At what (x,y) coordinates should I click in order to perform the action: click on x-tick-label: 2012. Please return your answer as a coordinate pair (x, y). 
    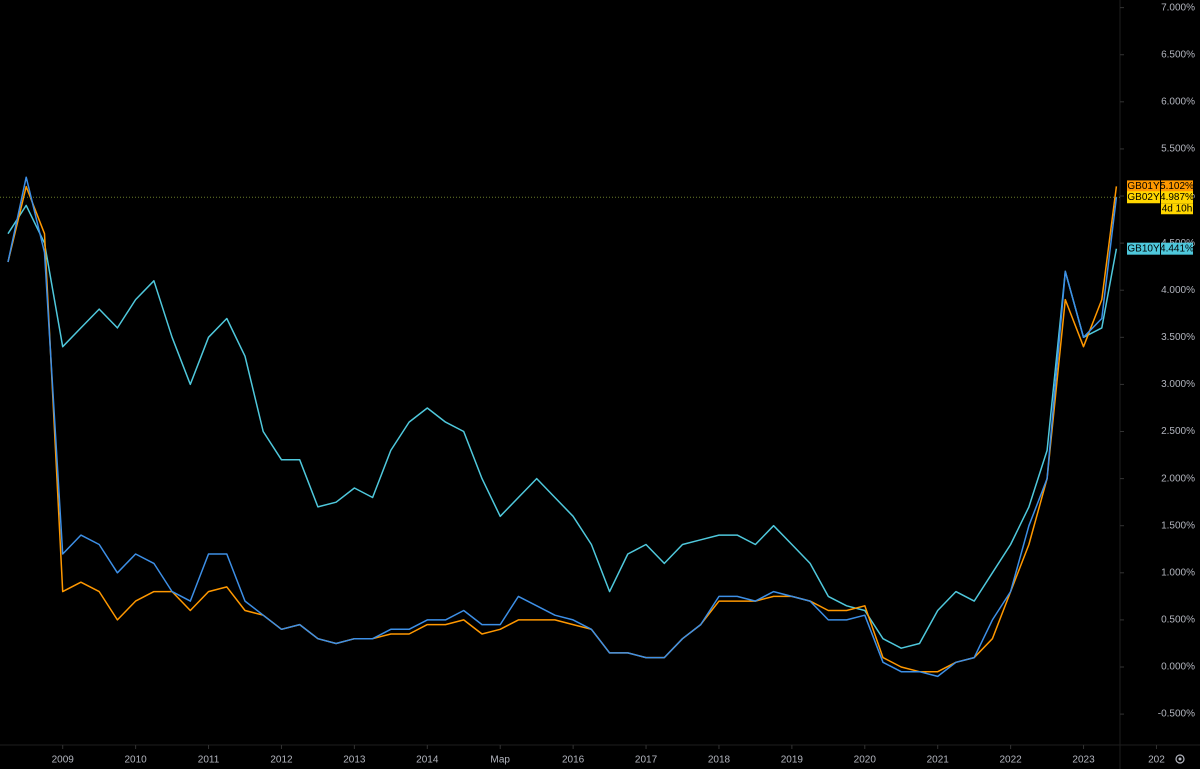
    Looking at the image, I should click on (281, 760).